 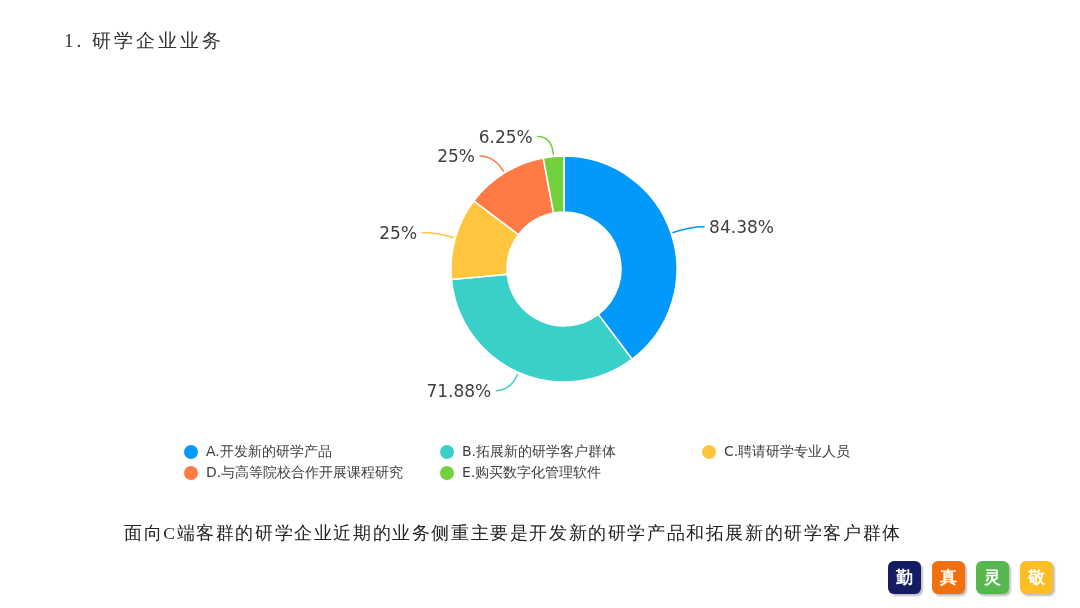 I want to click on rounded-tile: 灵, so click(x=992, y=577).